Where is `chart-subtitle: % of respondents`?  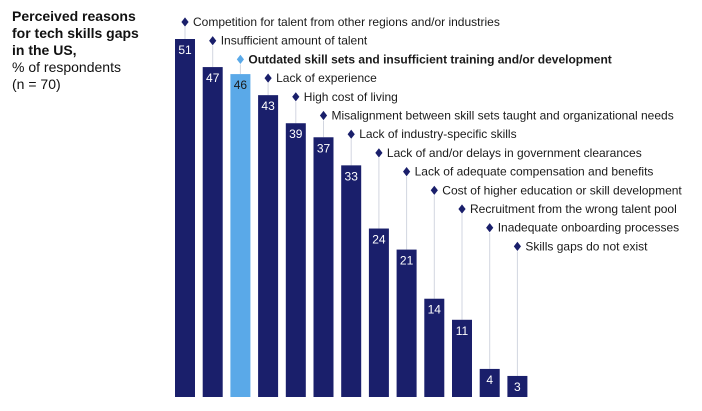
chart-subtitle: % of respondents is located at coordinates (66, 67).